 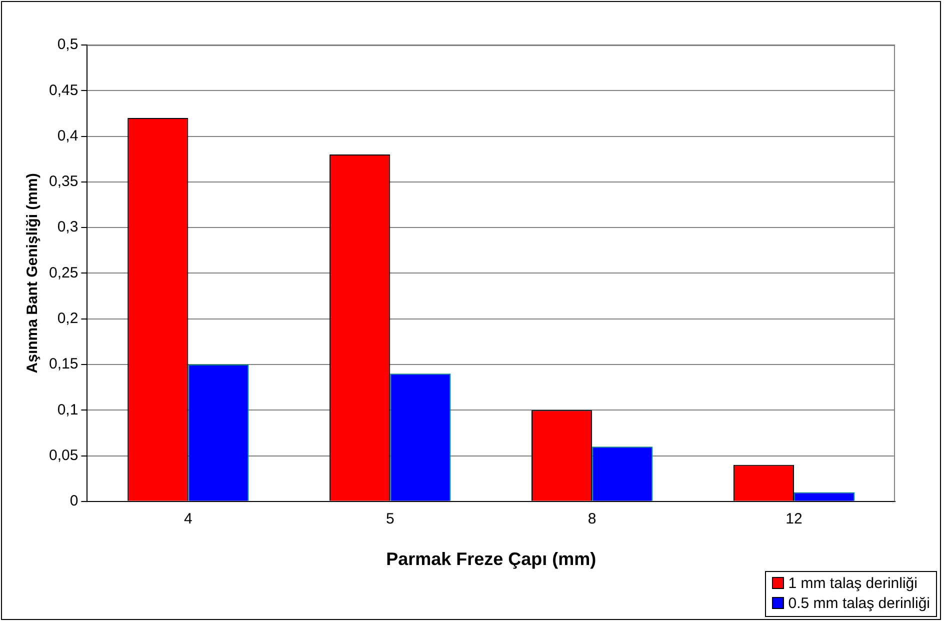 What do you see at coordinates (74, 501) in the screenshot?
I see `y-tick-label: 0` at bounding box center [74, 501].